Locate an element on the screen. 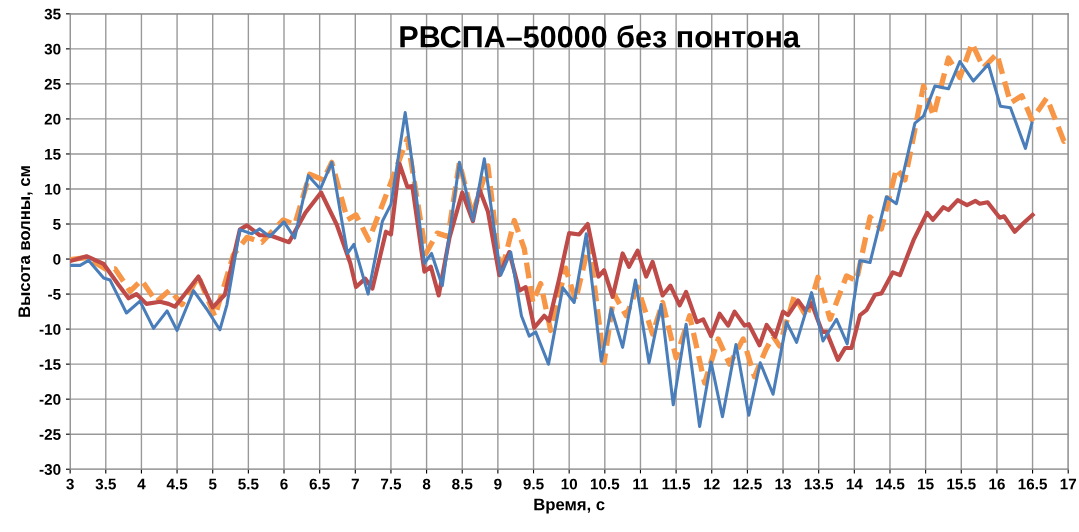 Image resolution: width=1079 pixels, height=532 pixels. x-tick-label: 9.5 is located at coordinates (533, 484).